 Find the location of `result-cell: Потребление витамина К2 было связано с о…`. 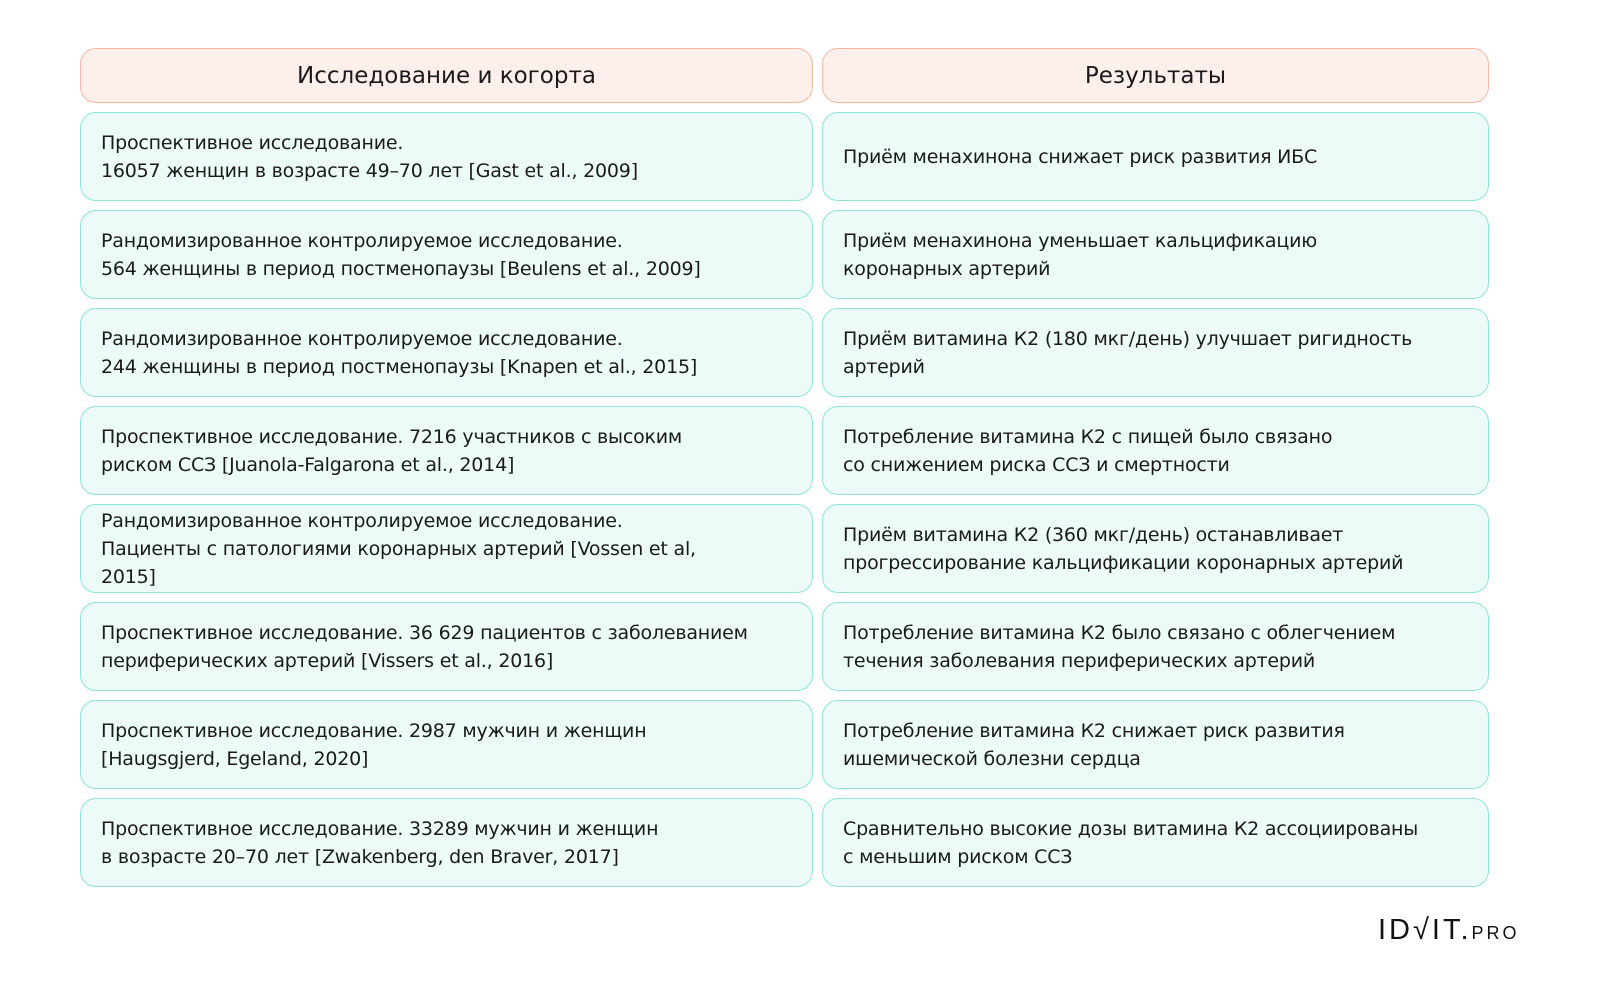

result-cell: Потребление витамина К2 было связано с о… is located at coordinates (1155, 646).